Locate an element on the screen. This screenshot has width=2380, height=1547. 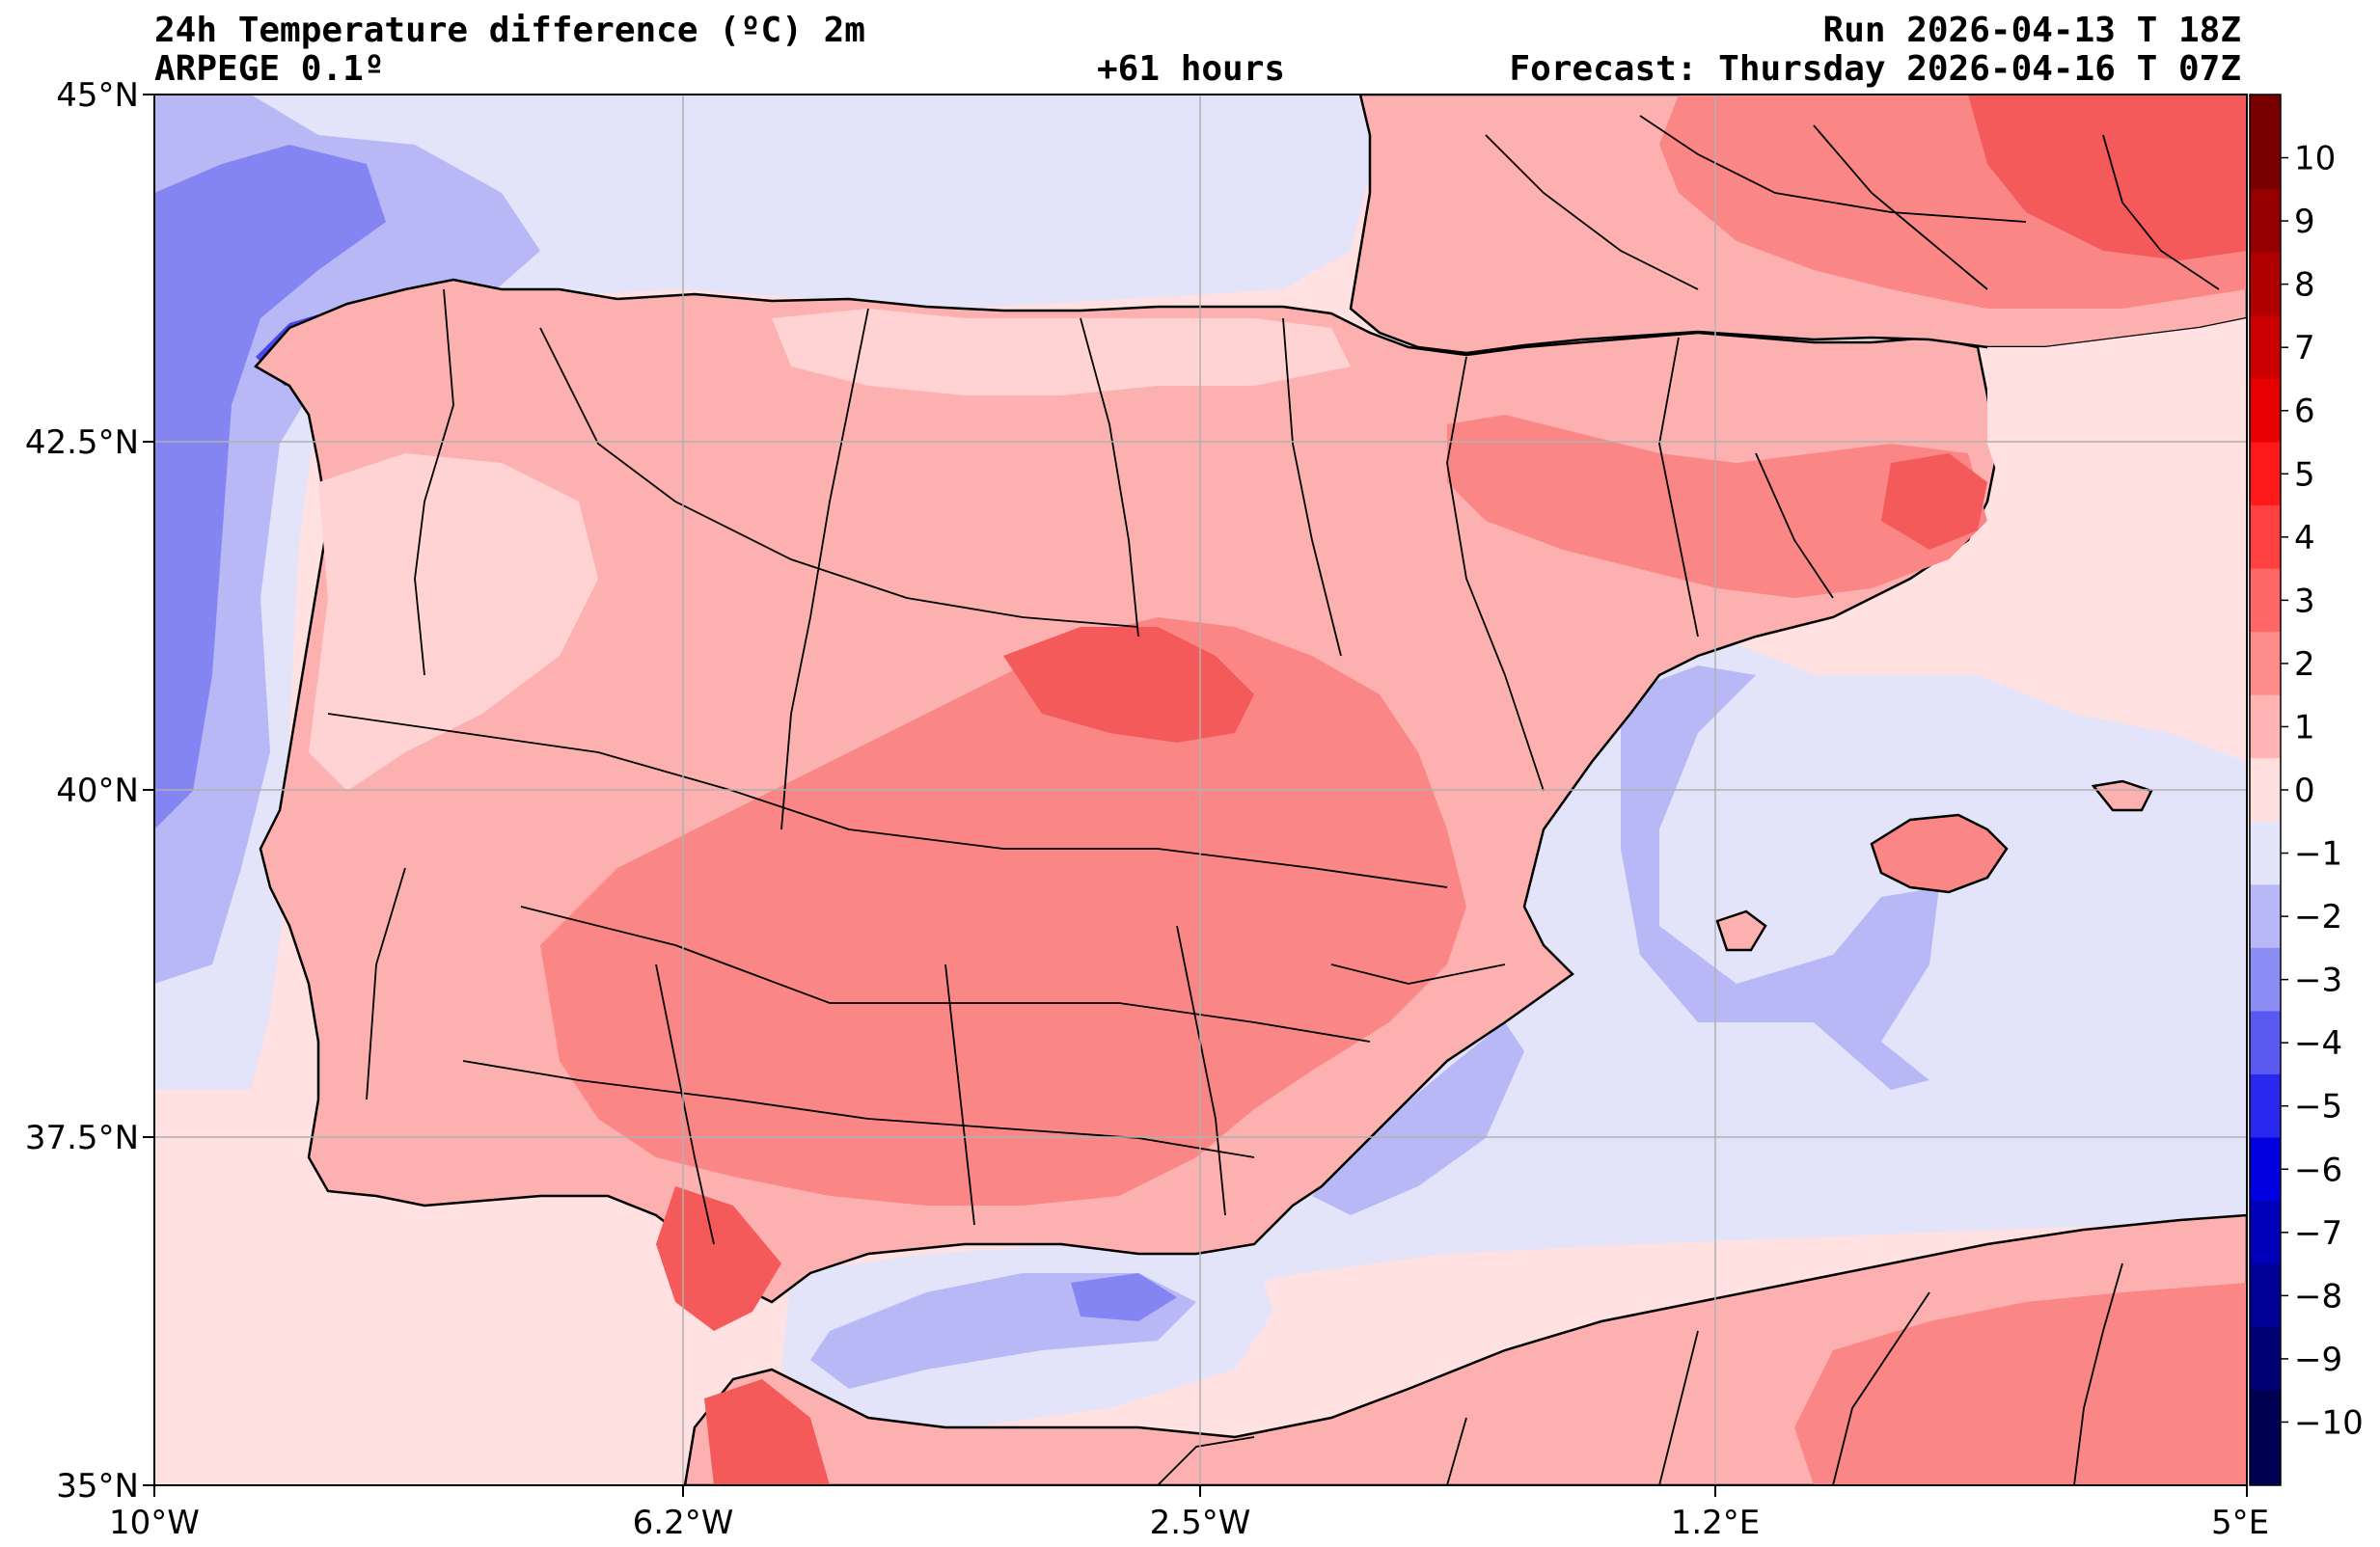
colorbar-label: 9 is located at coordinates (2304, 222).